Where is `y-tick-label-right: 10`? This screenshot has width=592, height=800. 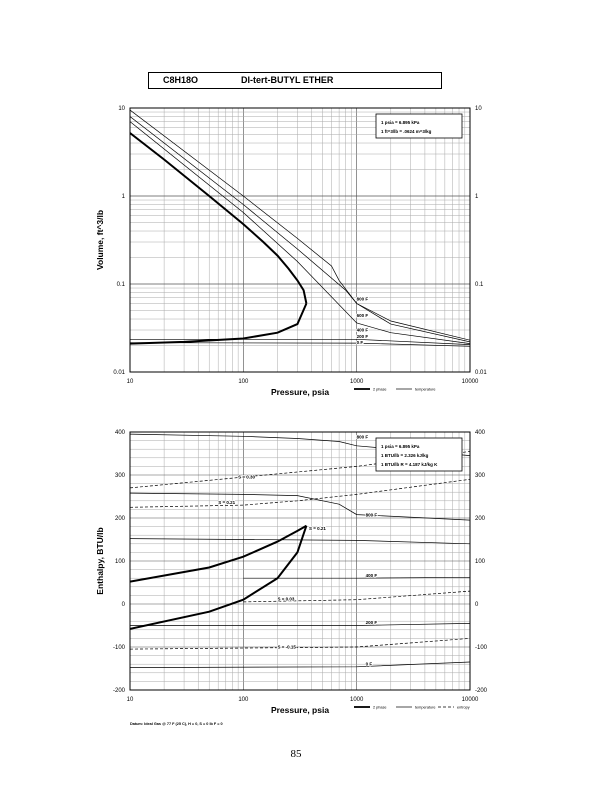 y-tick-label-right: 10 is located at coordinates (478, 109).